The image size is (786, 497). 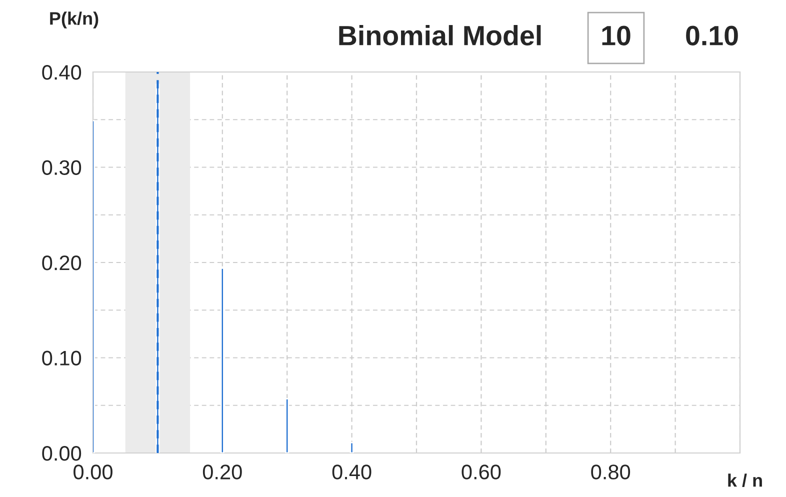 What do you see at coordinates (222, 472) in the screenshot?
I see `x-tick-label: 0.20` at bounding box center [222, 472].